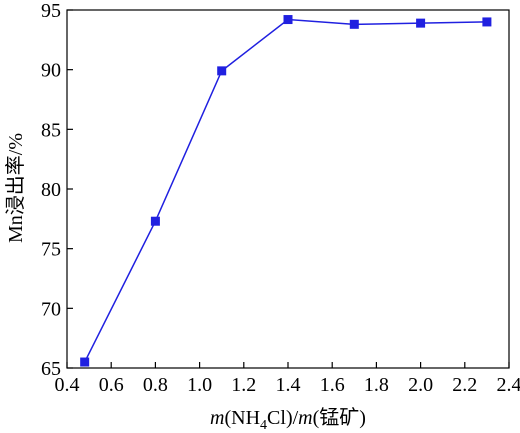 Image resolution: width=520 pixels, height=433 pixels. I want to click on x-axis-label-close: Cl)/, so click(283, 418).